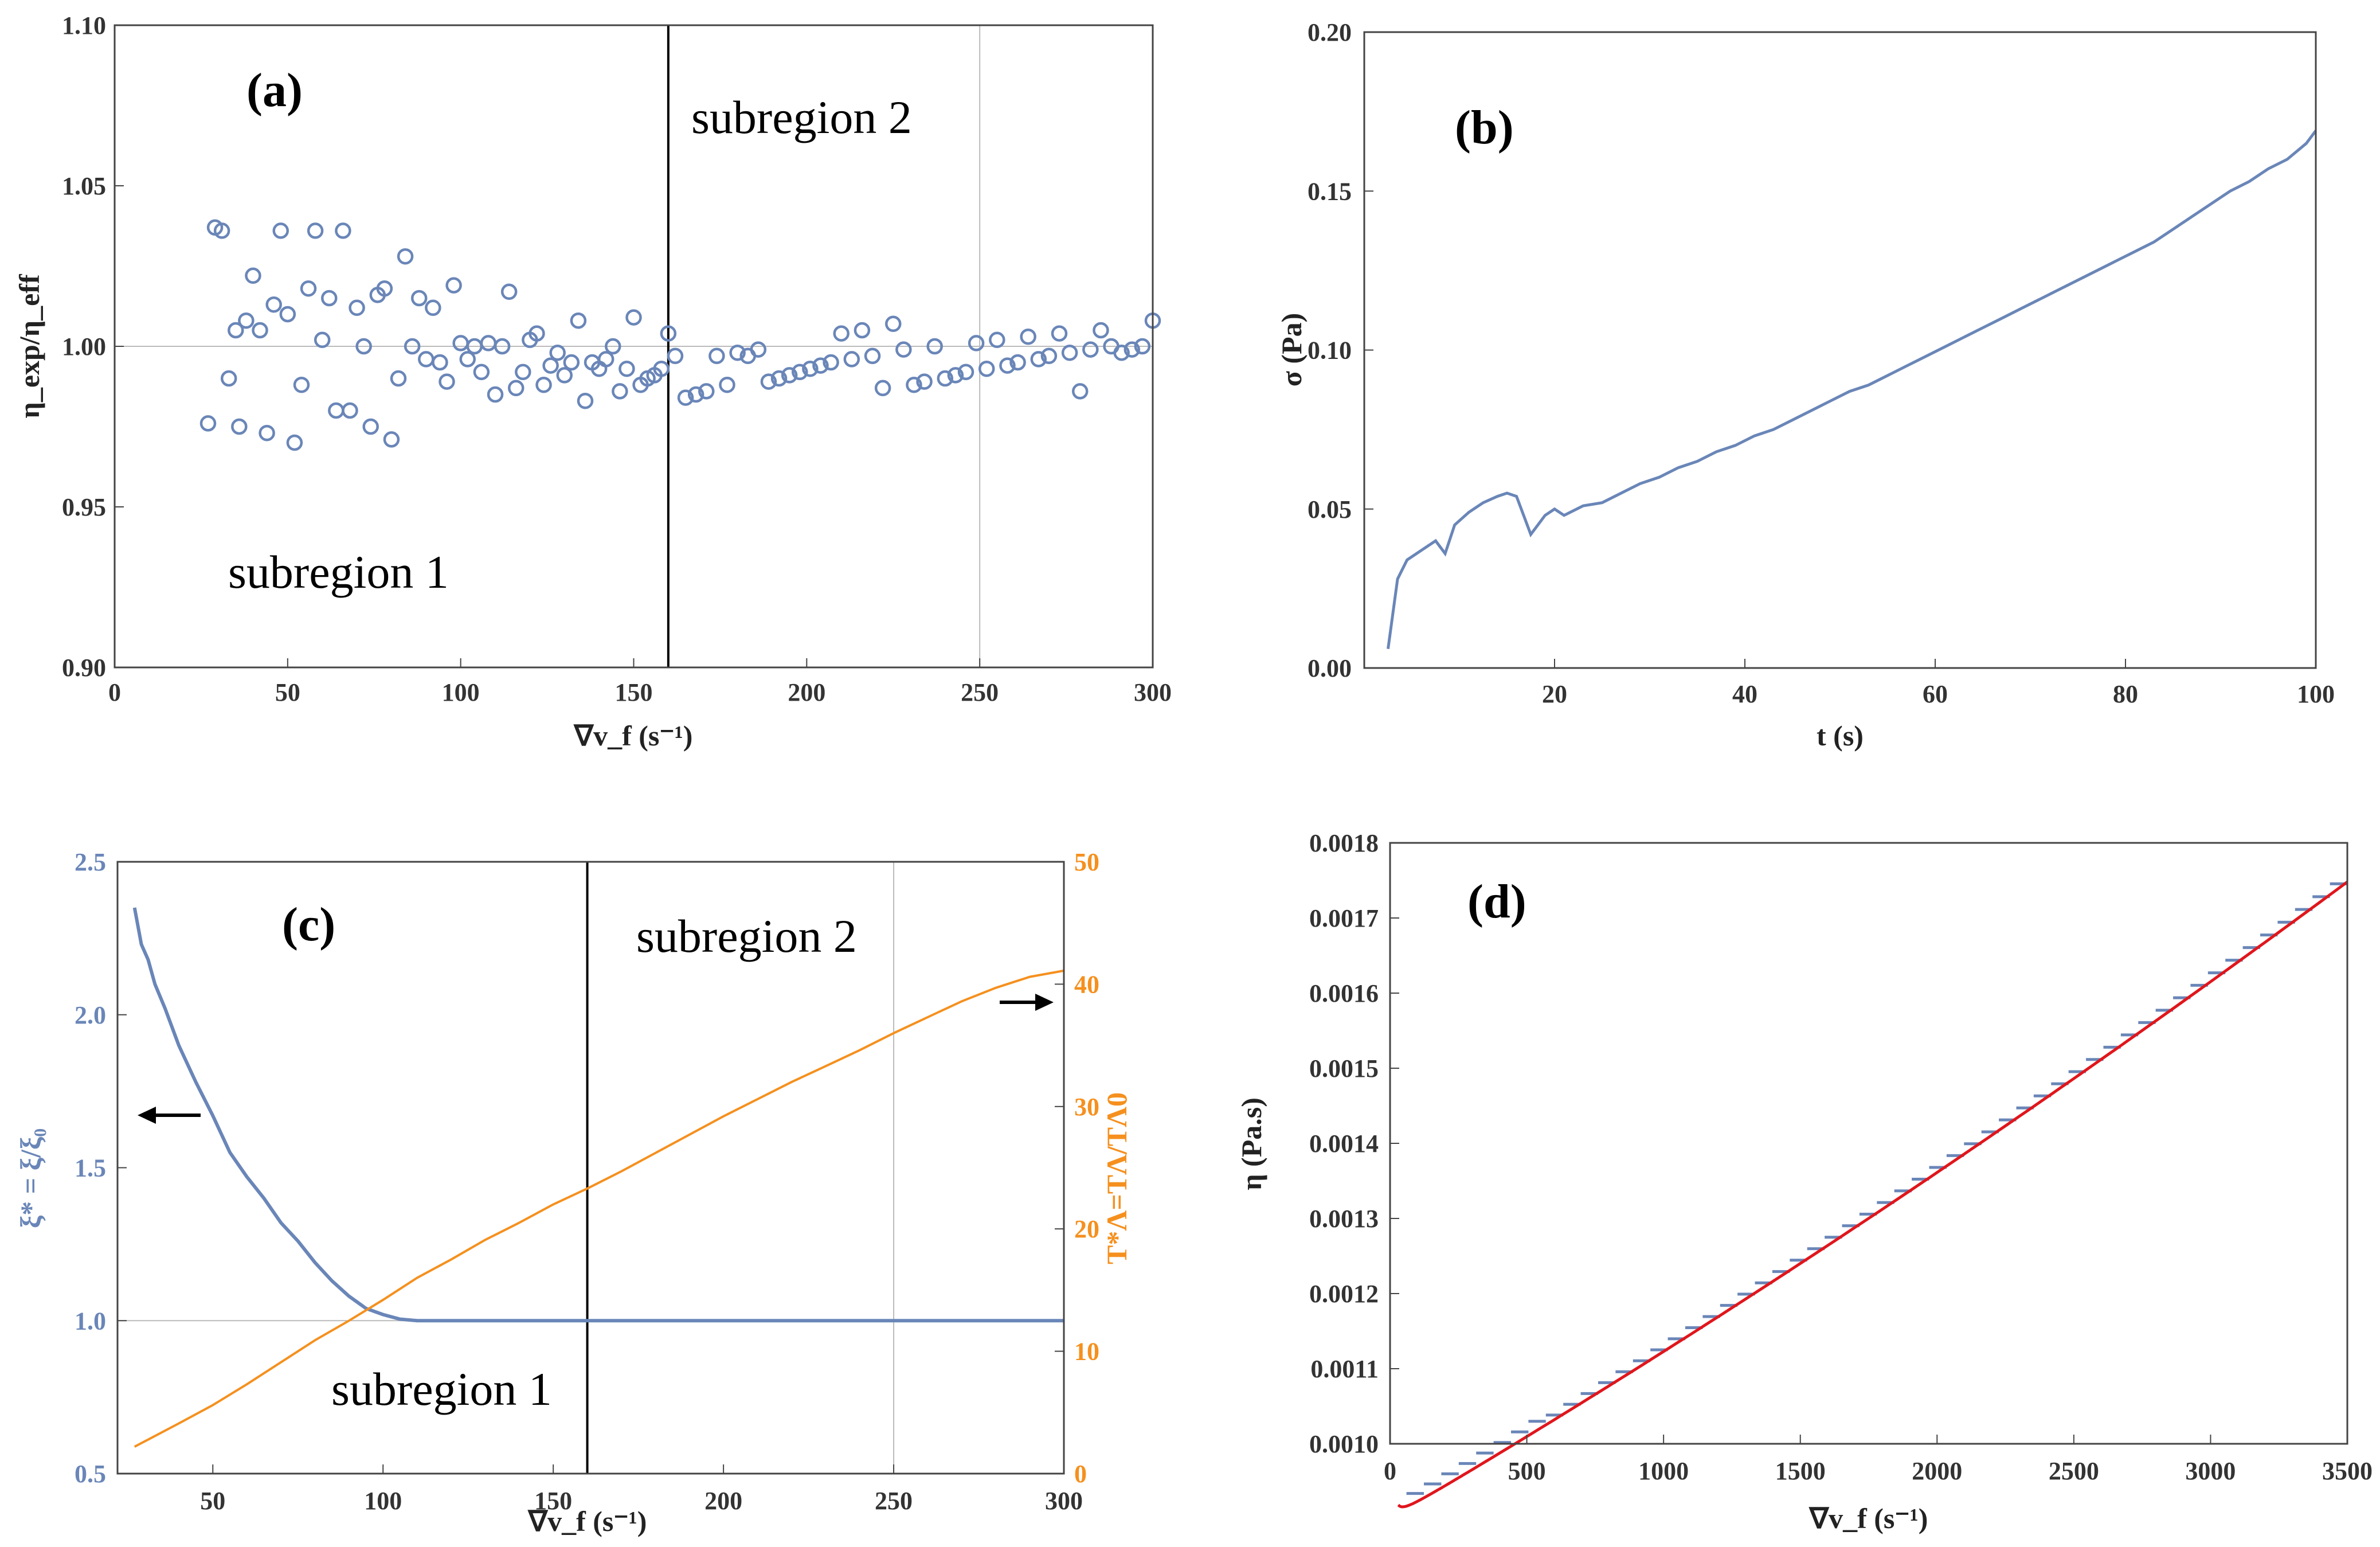  Describe the element at coordinates (1344, 1144) in the screenshot. I see `y-tick-label: 0.0014` at that location.